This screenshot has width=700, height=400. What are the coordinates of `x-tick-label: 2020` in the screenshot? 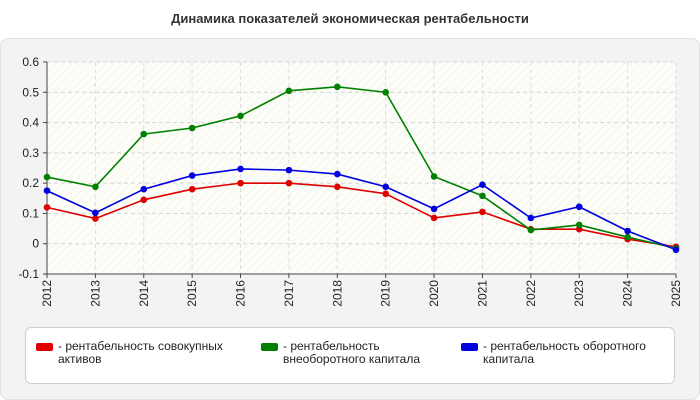 It's located at (434, 293).